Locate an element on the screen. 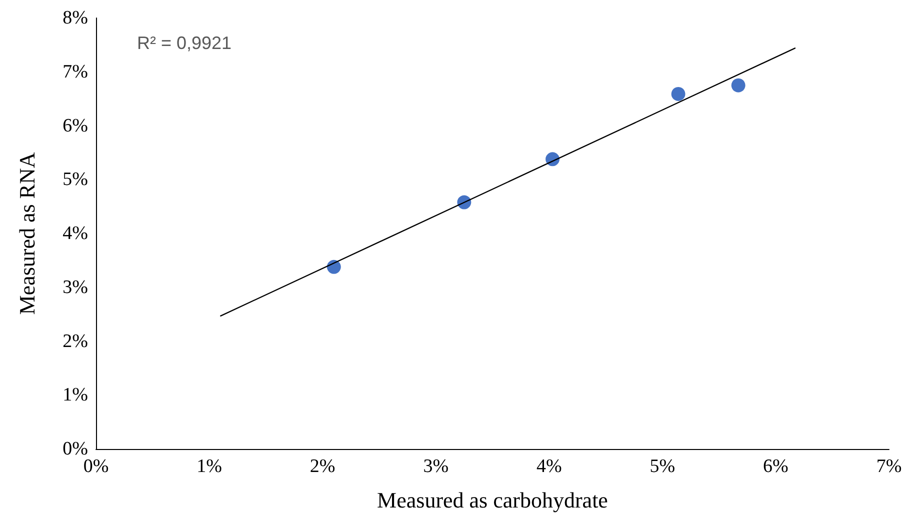 Image resolution: width=906 pixels, height=527 pixels. y-tick-label: 3% is located at coordinates (75, 287).